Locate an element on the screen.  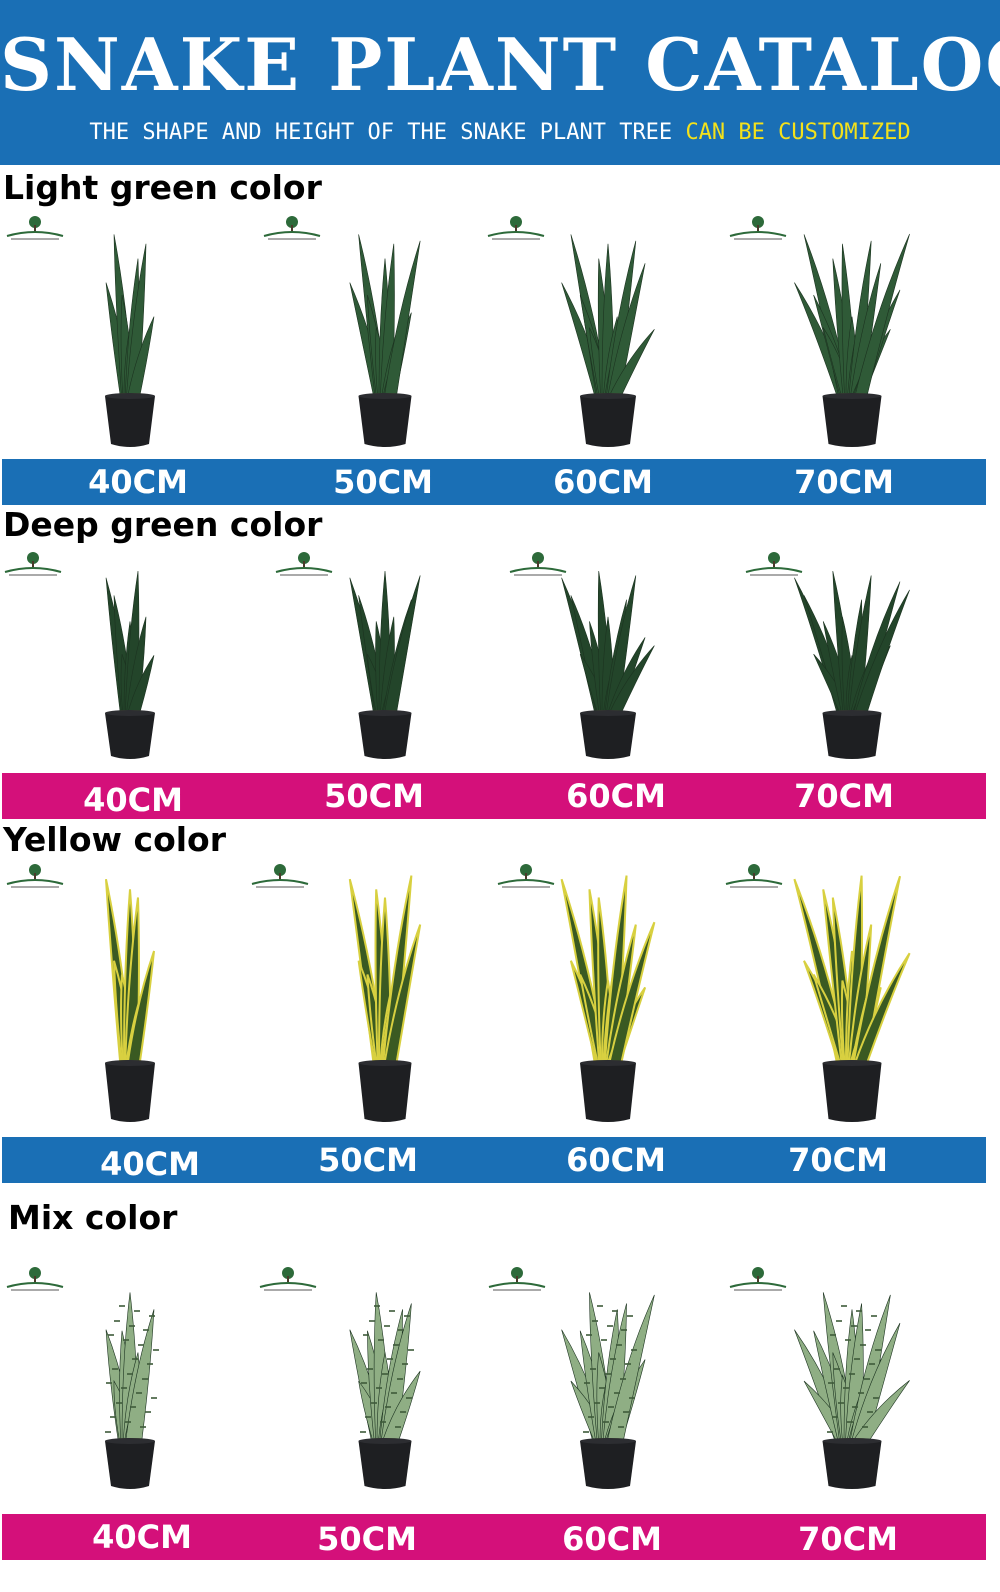
catalog-title: SNAKE PLANT CATALOG is located at coordinates (500, 64).